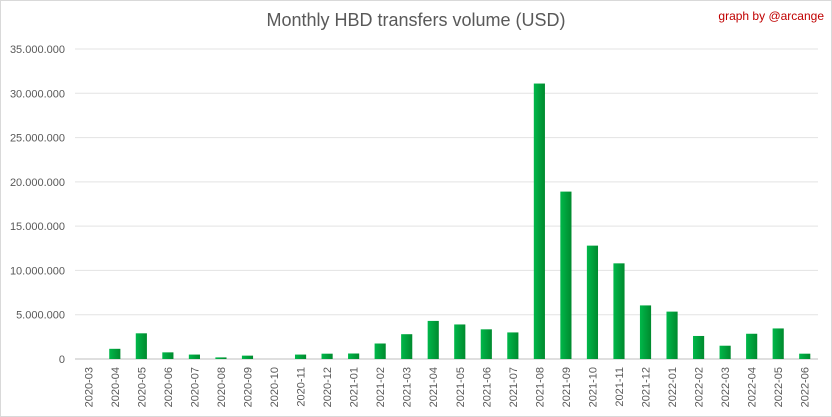  What do you see at coordinates (37, 50) in the screenshot?
I see `y-tick-label: 35.000.000` at bounding box center [37, 50].